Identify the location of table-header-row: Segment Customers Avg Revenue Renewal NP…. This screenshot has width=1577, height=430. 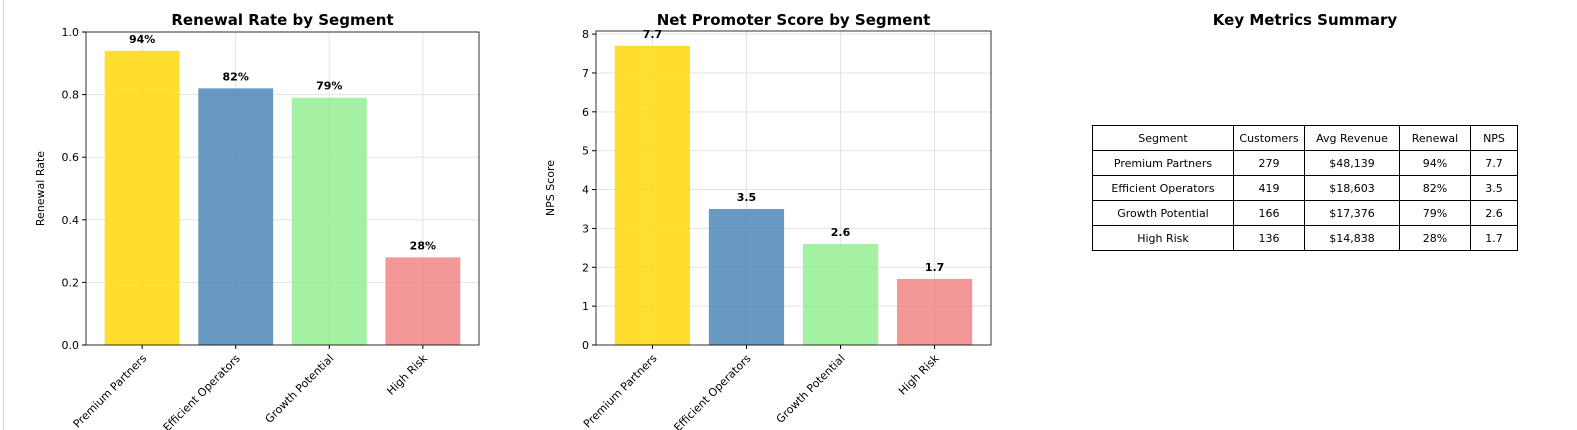
(1305, 138).